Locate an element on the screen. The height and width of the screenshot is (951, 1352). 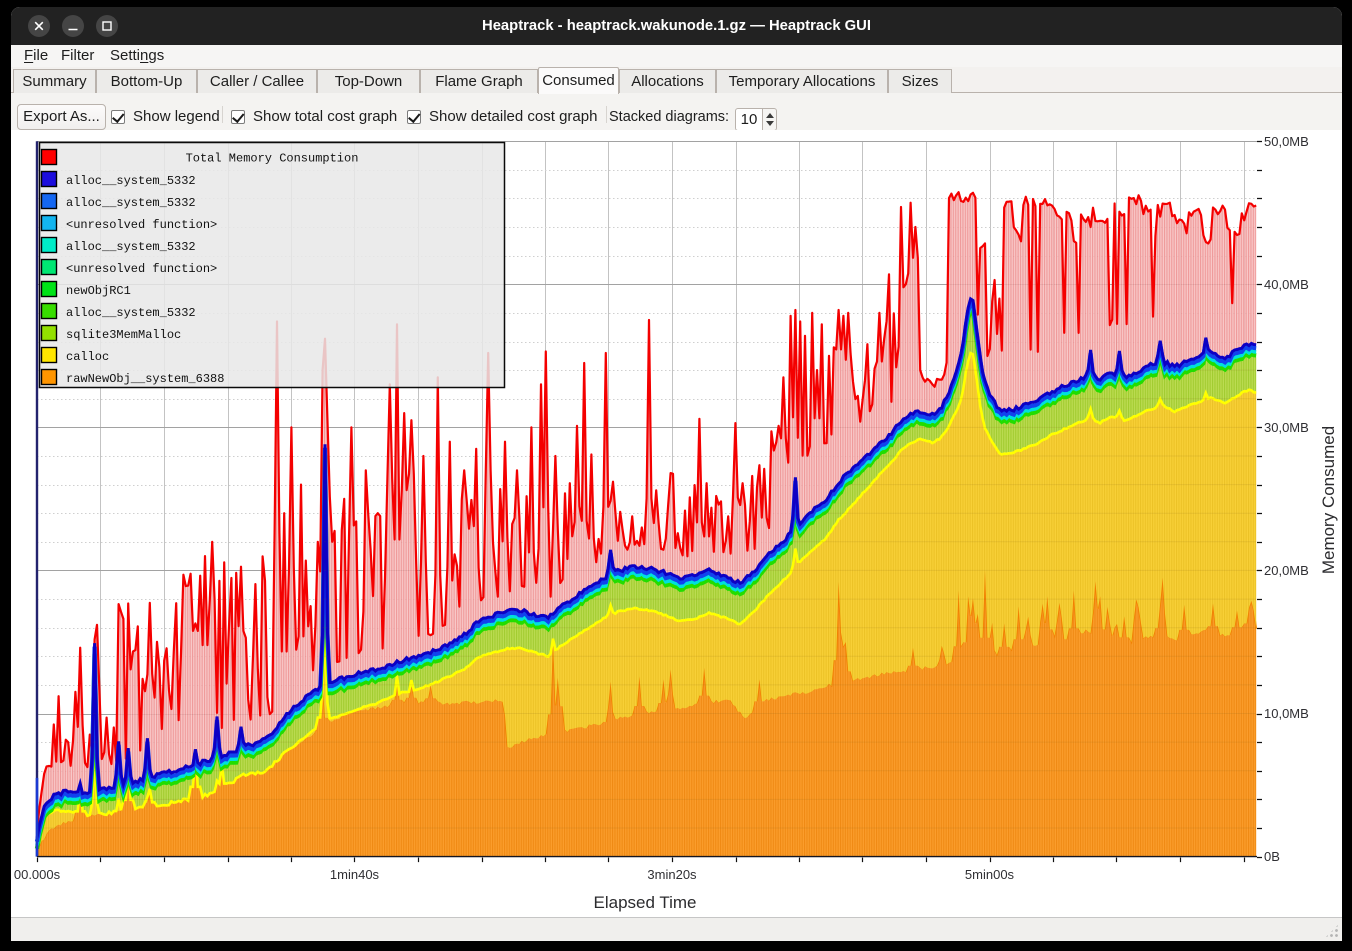
svg-text: rawNewObj__system_6388 is located at coordinates (145, 379).